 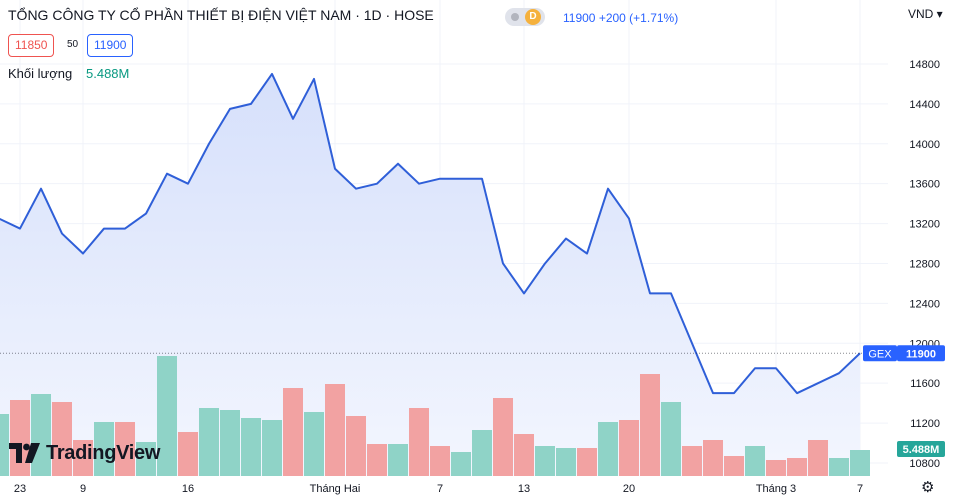 I want to click on sell-price-button: 11850, so click(x=31, y=45).